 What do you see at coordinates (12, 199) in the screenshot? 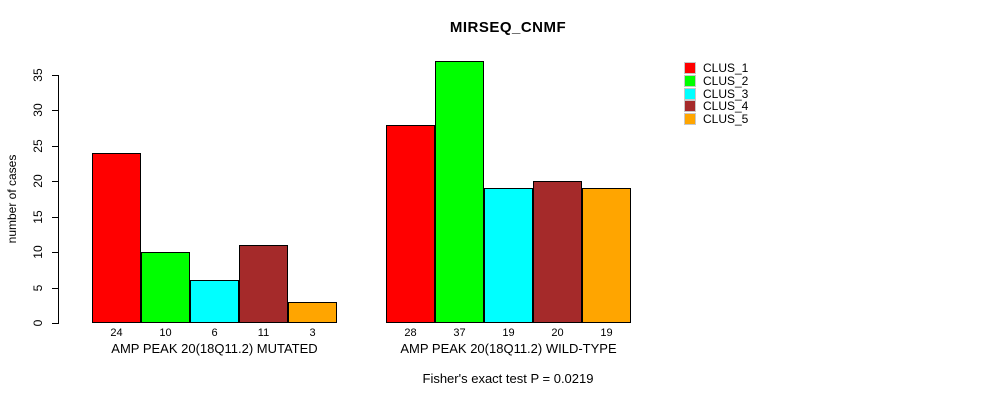
I see `y-axis-title: number of cases` at bounding box center [12, 199].